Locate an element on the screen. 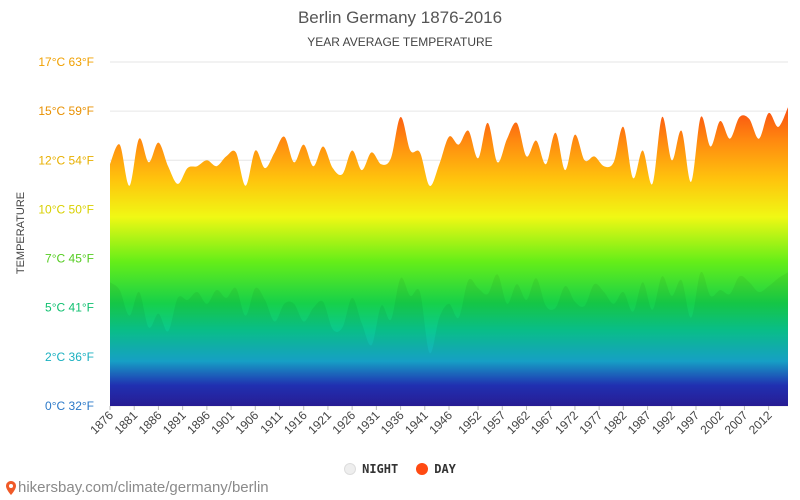 The height and width of the screenshot is (500, 800). x-tick-label: 1977 is located at coordinates (590, 422).